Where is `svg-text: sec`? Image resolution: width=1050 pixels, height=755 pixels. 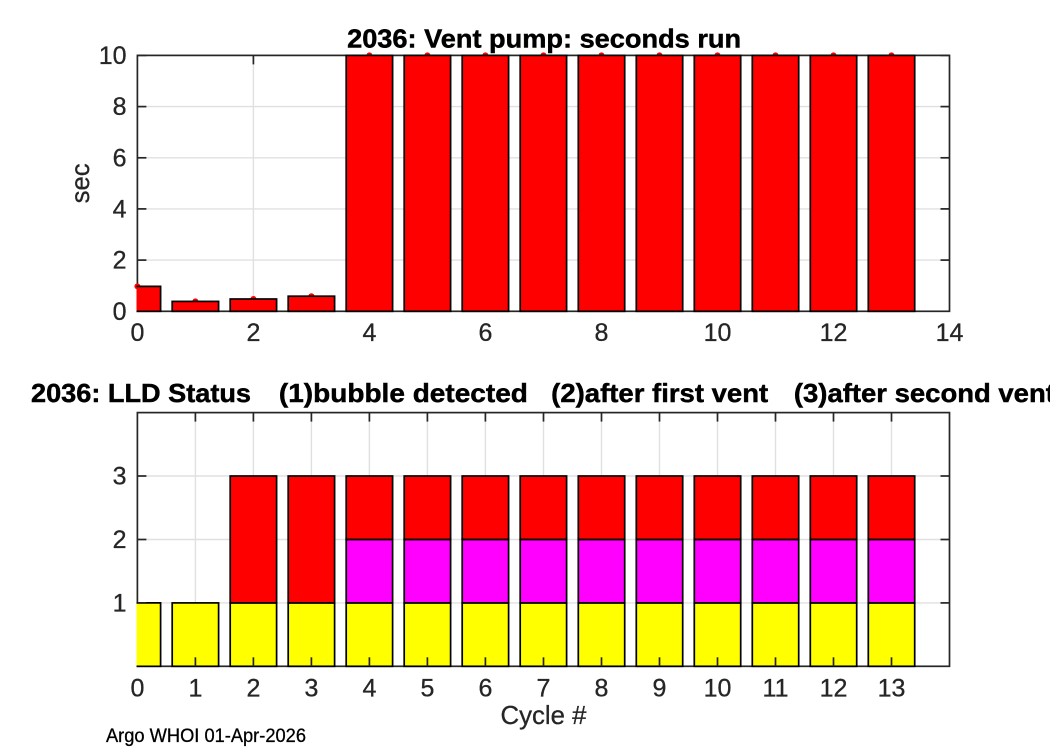 svg-text: sec is located at coordinates (80, 183).